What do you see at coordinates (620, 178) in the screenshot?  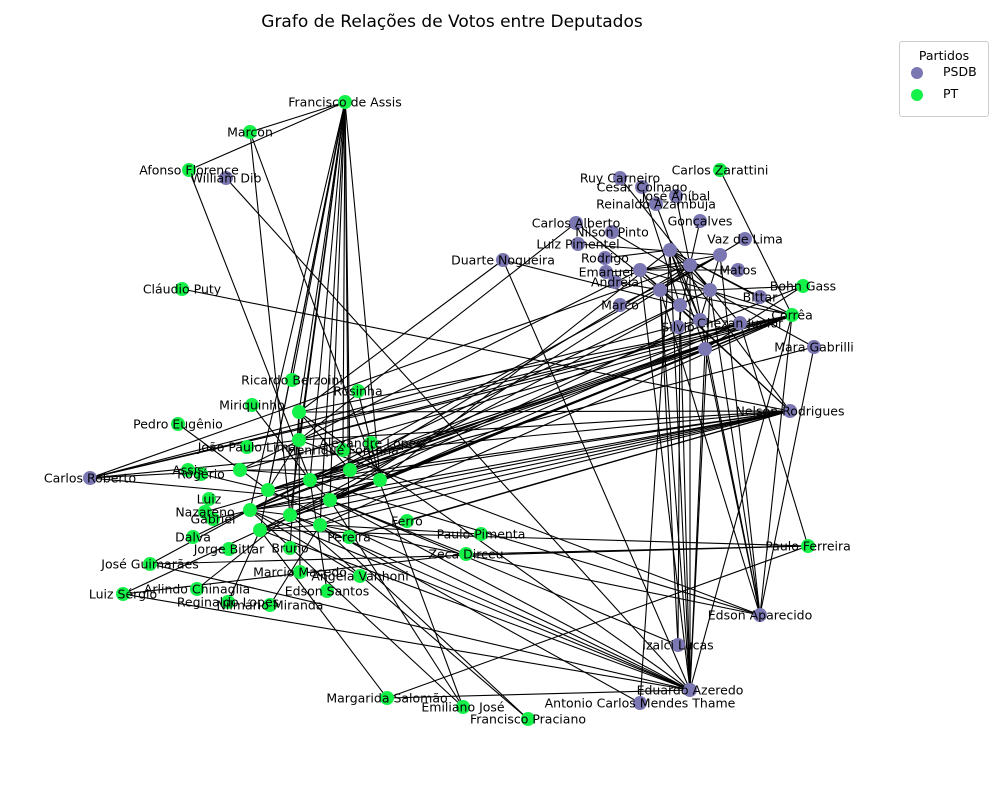 I see `node-ruy-carneiro` at bounding box center [620, 178].